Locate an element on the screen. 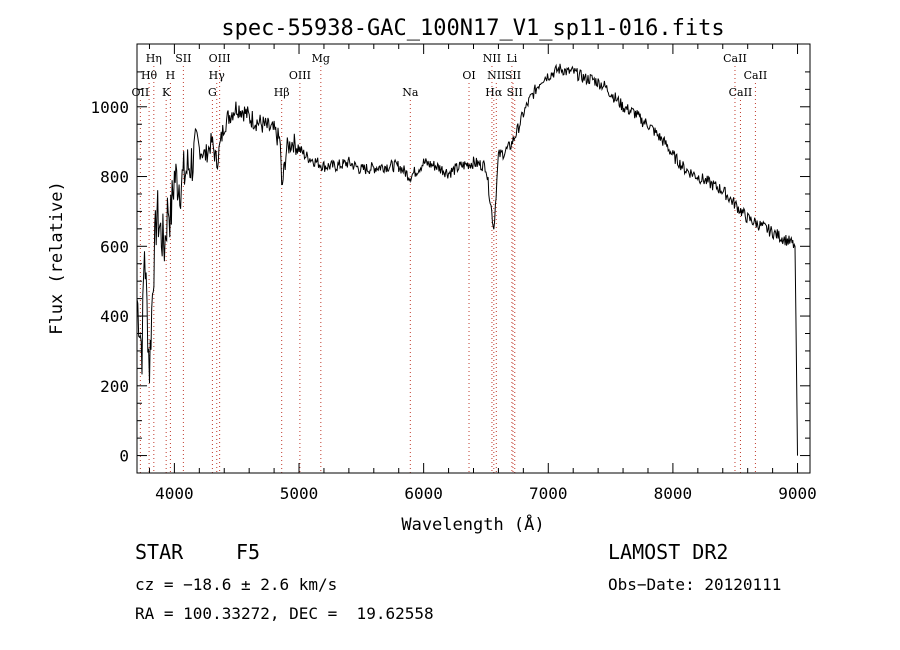 This screenshot has height=650, width=900. x-tick-label: 9000 is located at coordinates (797, 493).